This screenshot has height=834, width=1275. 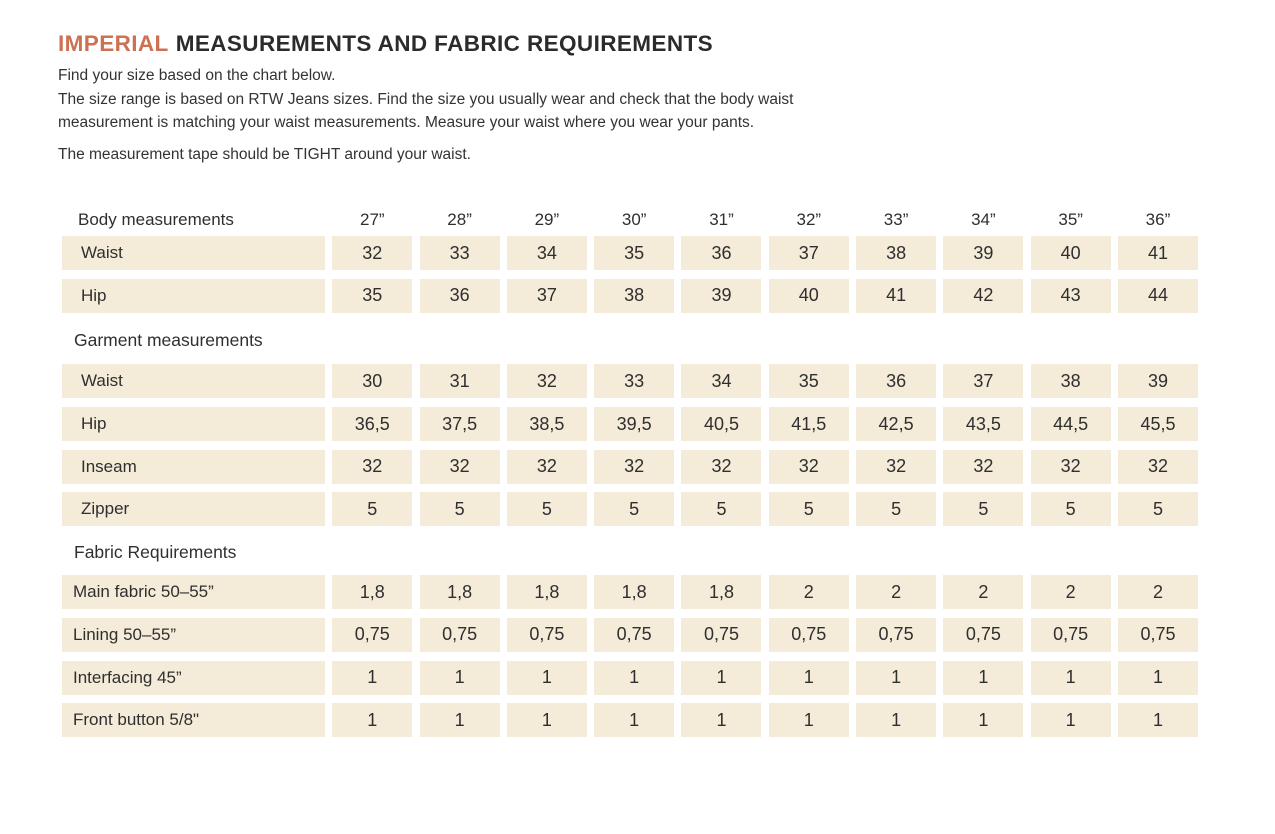 I want to click on value-cell: 41,5, so click(x=808, y=424).